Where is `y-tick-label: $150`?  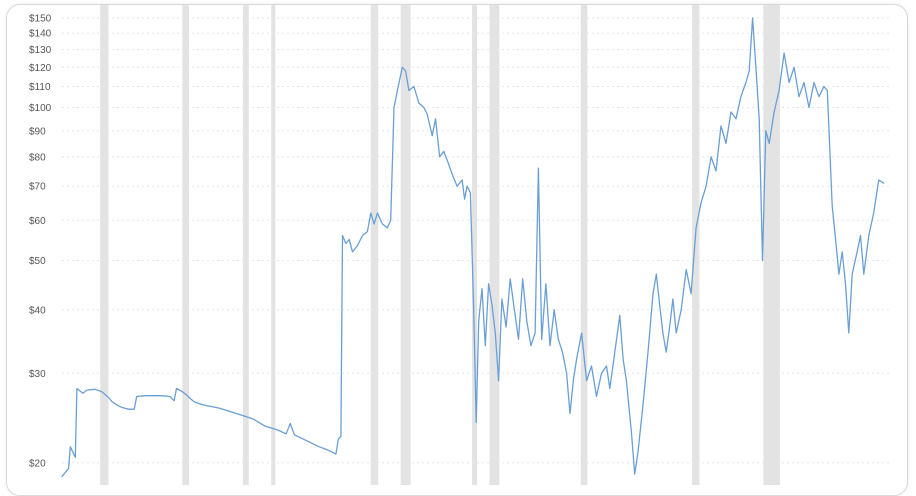 y-tick-label: $150 is located at coordinates (40, 19).